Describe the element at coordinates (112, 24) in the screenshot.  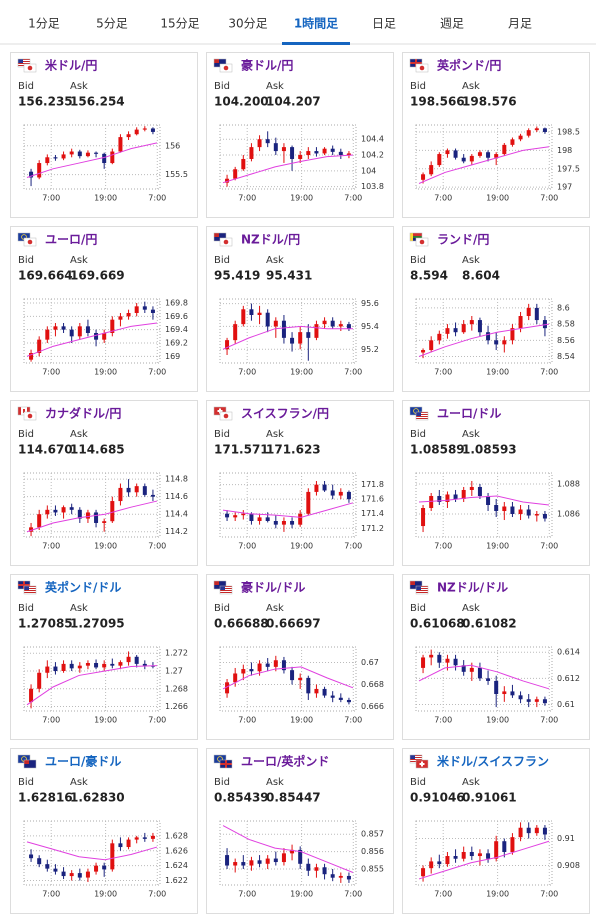
I see `tab: 5分足` at that location.